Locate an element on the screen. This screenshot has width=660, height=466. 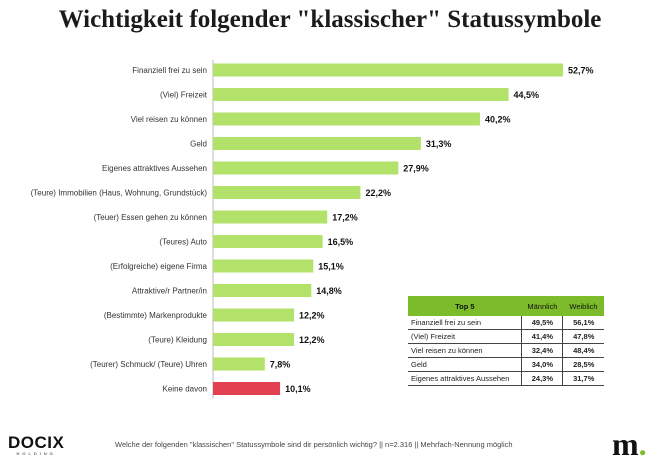
top5-row: Viel reisen zu können 32,4% 48,4% is located at coordinates (506, 350).